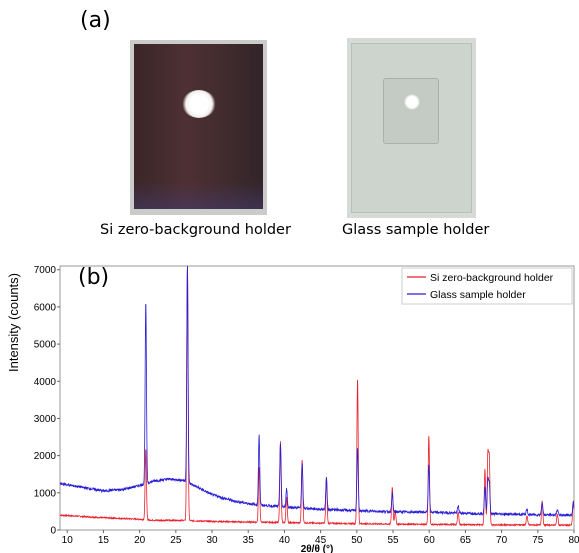 The width and height of the screenshot is (579, 553). What do you see at coordinates (45, 307) in the screenshot?
I see `y-tick-label: 6000` at bounding box center [45, 307].